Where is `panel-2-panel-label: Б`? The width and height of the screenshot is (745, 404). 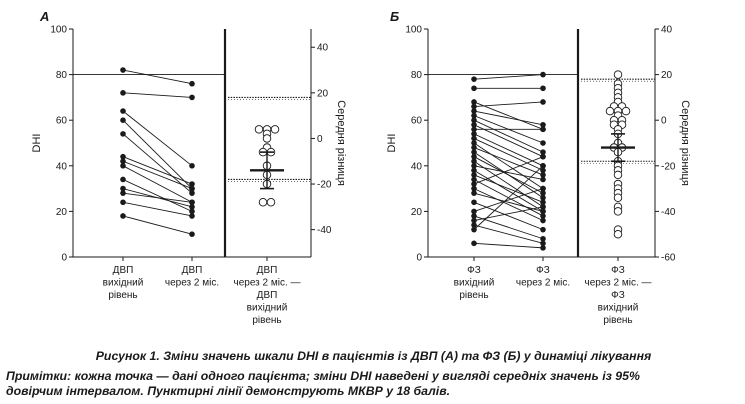
panel-2-panel-label: Б is located at coordinates (394, 16).